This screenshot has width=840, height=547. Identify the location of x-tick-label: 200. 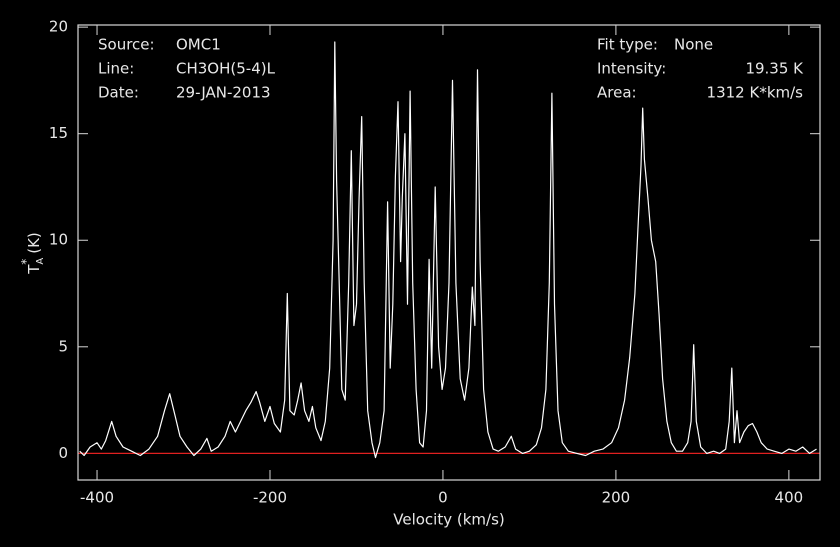
(616, 498).